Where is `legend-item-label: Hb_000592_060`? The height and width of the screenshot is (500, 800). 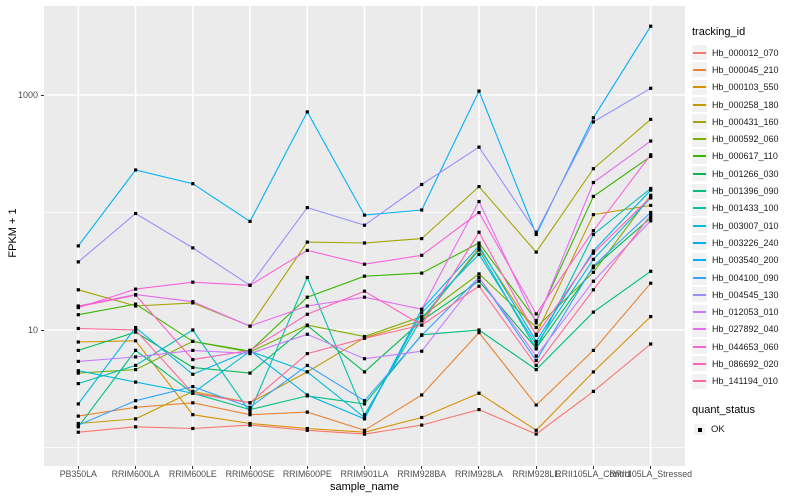 legend-item-label: Hb_000592_060 is located at coordinates (745, 139).